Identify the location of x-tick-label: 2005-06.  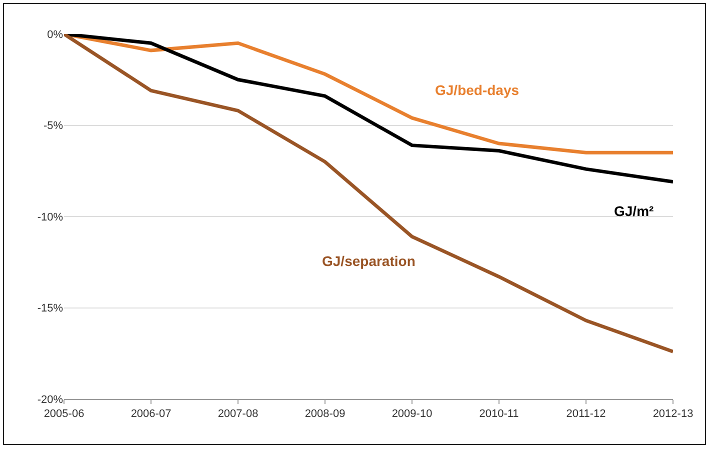
(64, 414).